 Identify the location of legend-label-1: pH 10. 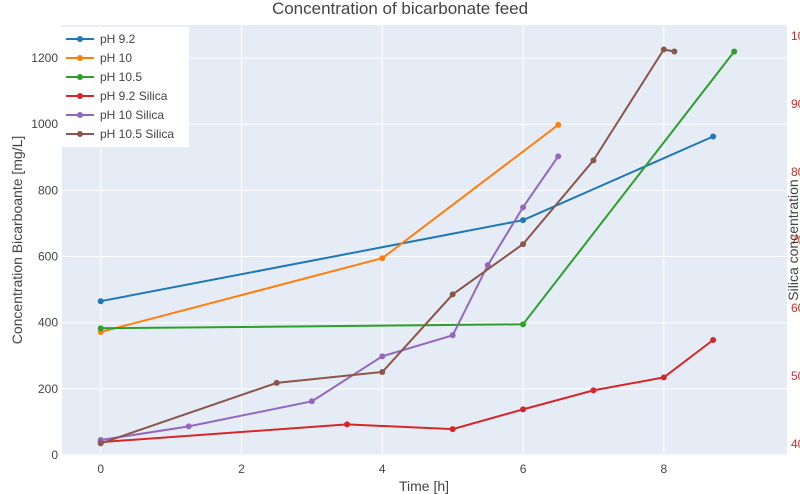
(116, 58).